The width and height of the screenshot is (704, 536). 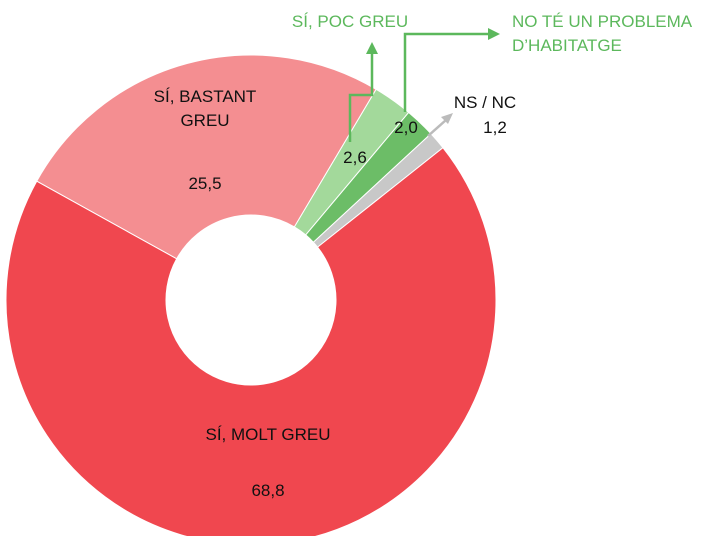 I want to click on slice-label: SÍ, BASTANT GREU, so click(x=205, y=108).